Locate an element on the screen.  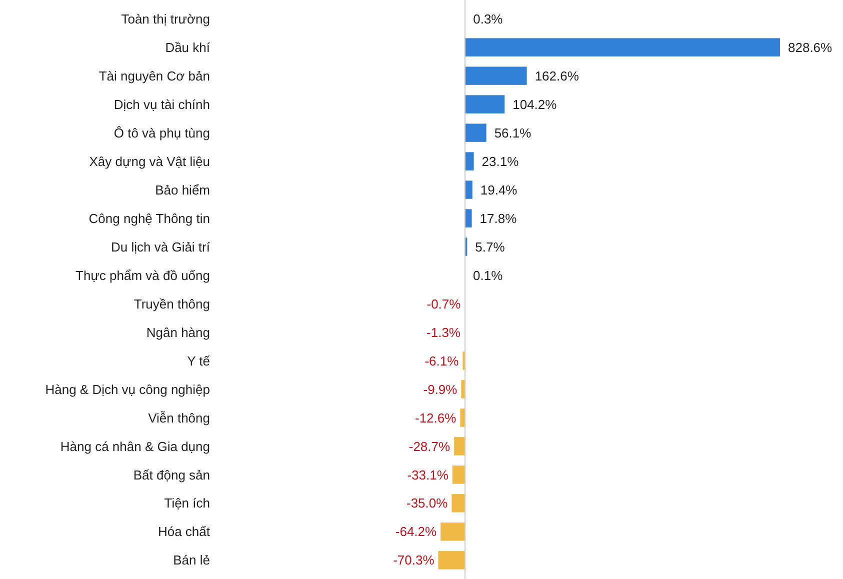
data-label: 104.2% is located at coordinates (535, 104).